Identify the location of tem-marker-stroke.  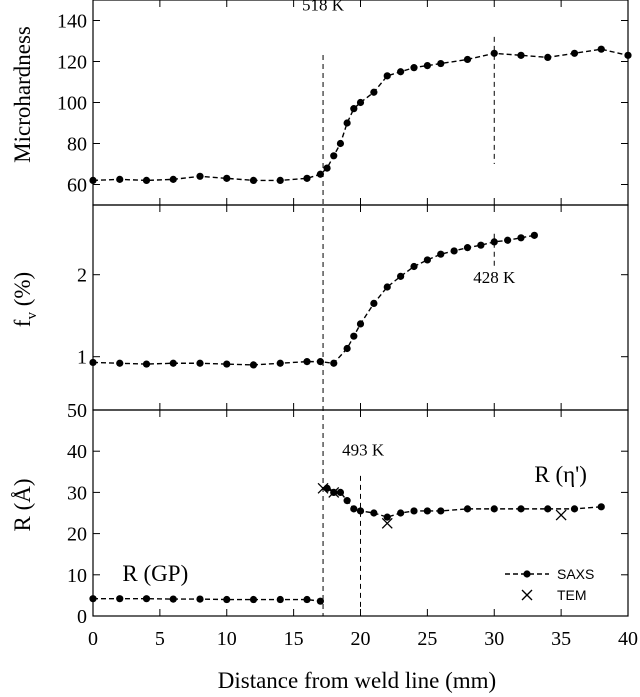
(323, 488).